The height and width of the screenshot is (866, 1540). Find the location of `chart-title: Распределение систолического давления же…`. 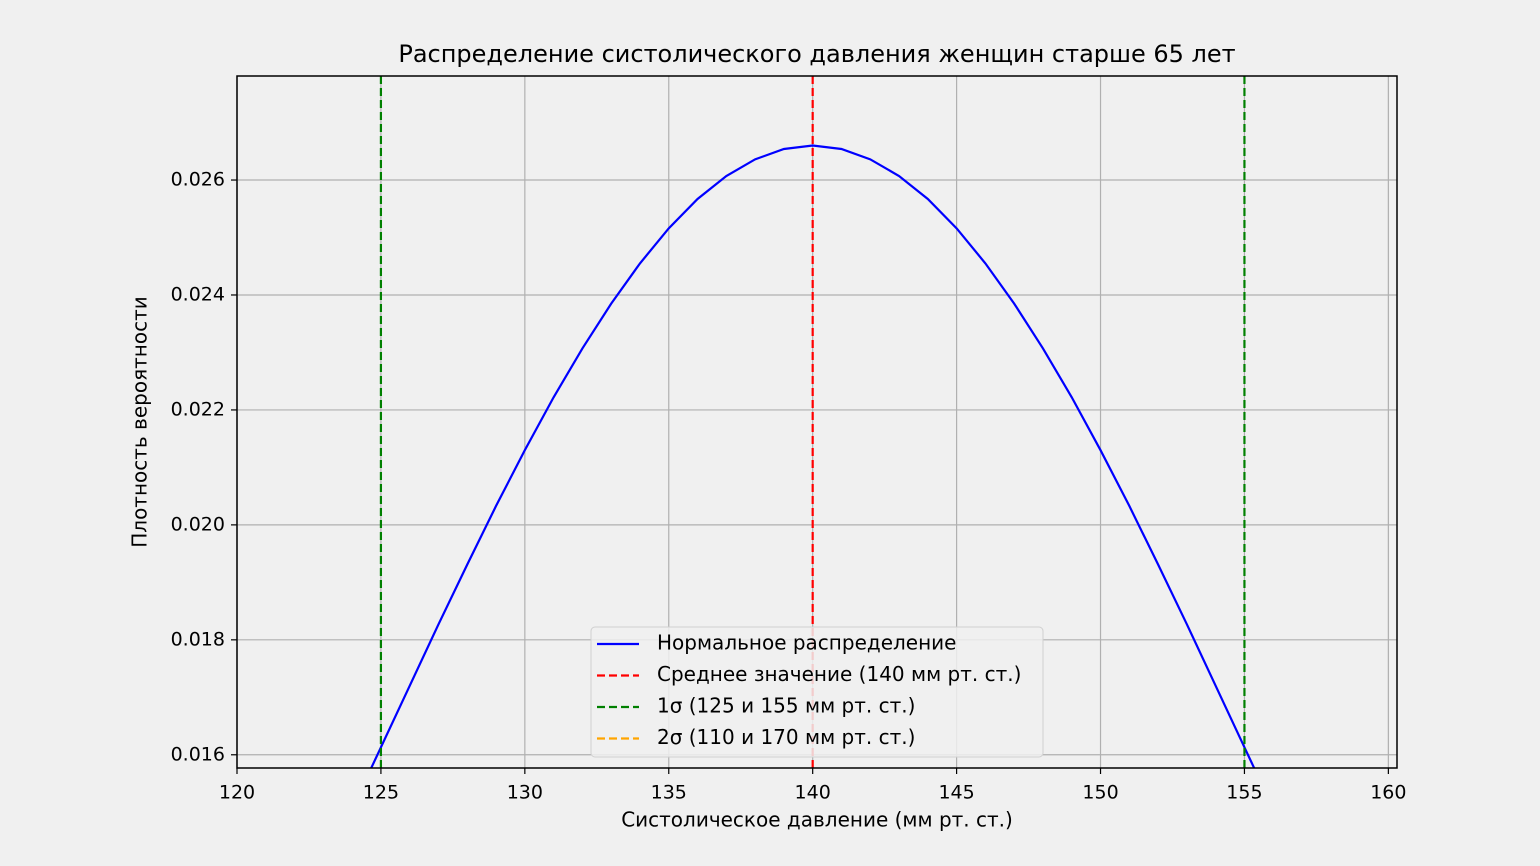

chart-title: Распределение систолического давления же… is located at coordinates (816, 54).